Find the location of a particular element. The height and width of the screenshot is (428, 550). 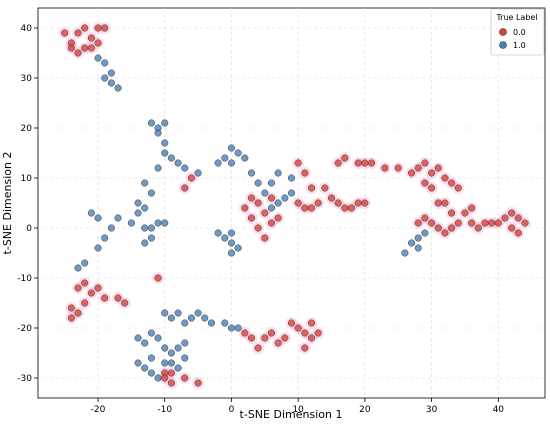

legend-label-1: 1.0 is located at coordinates (519, 45).